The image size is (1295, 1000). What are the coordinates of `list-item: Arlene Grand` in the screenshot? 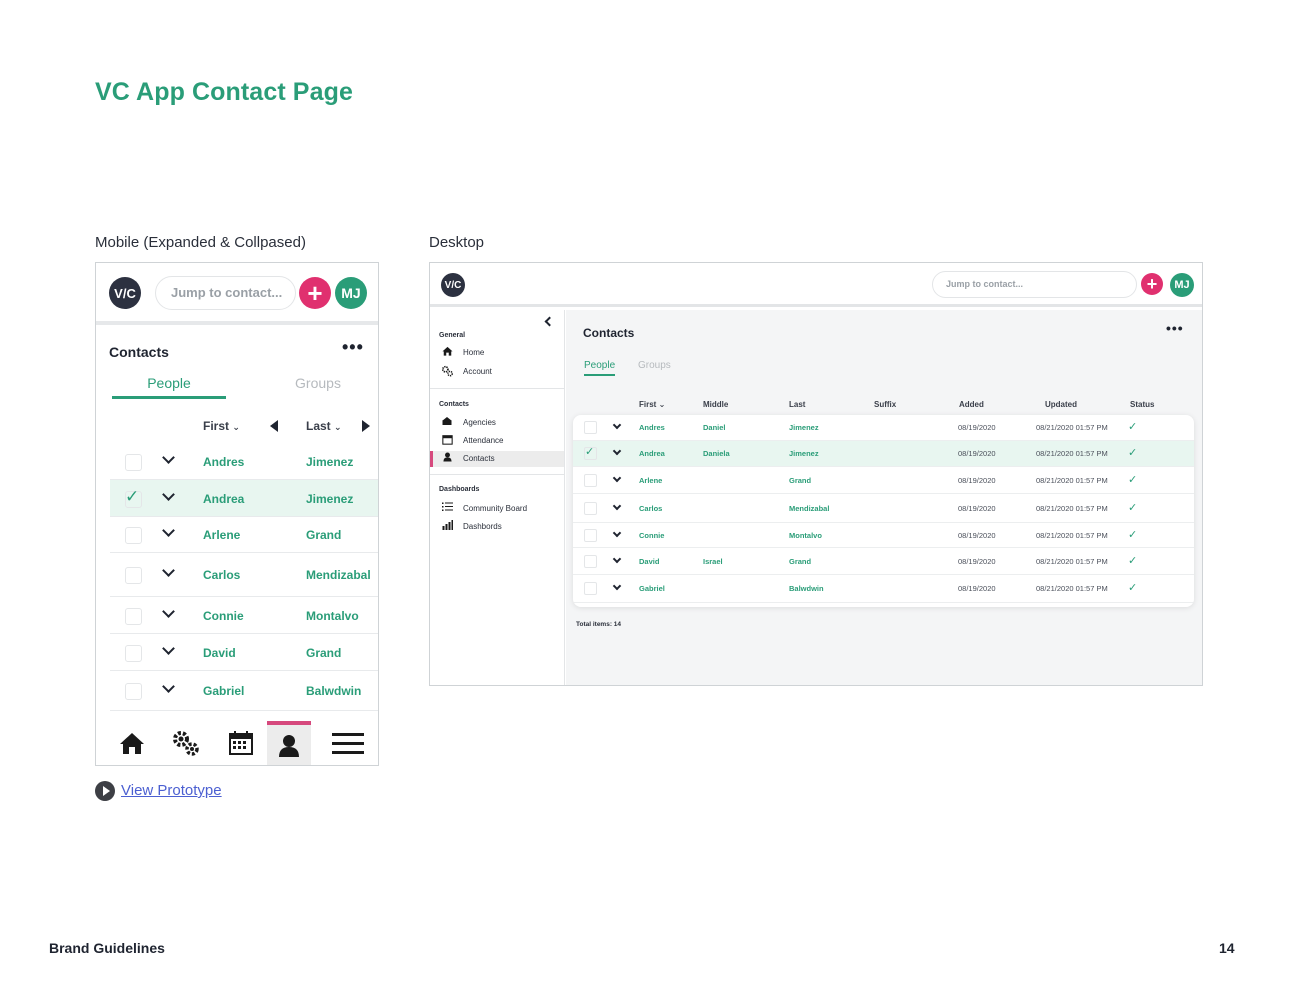 It's located at (244, 535).